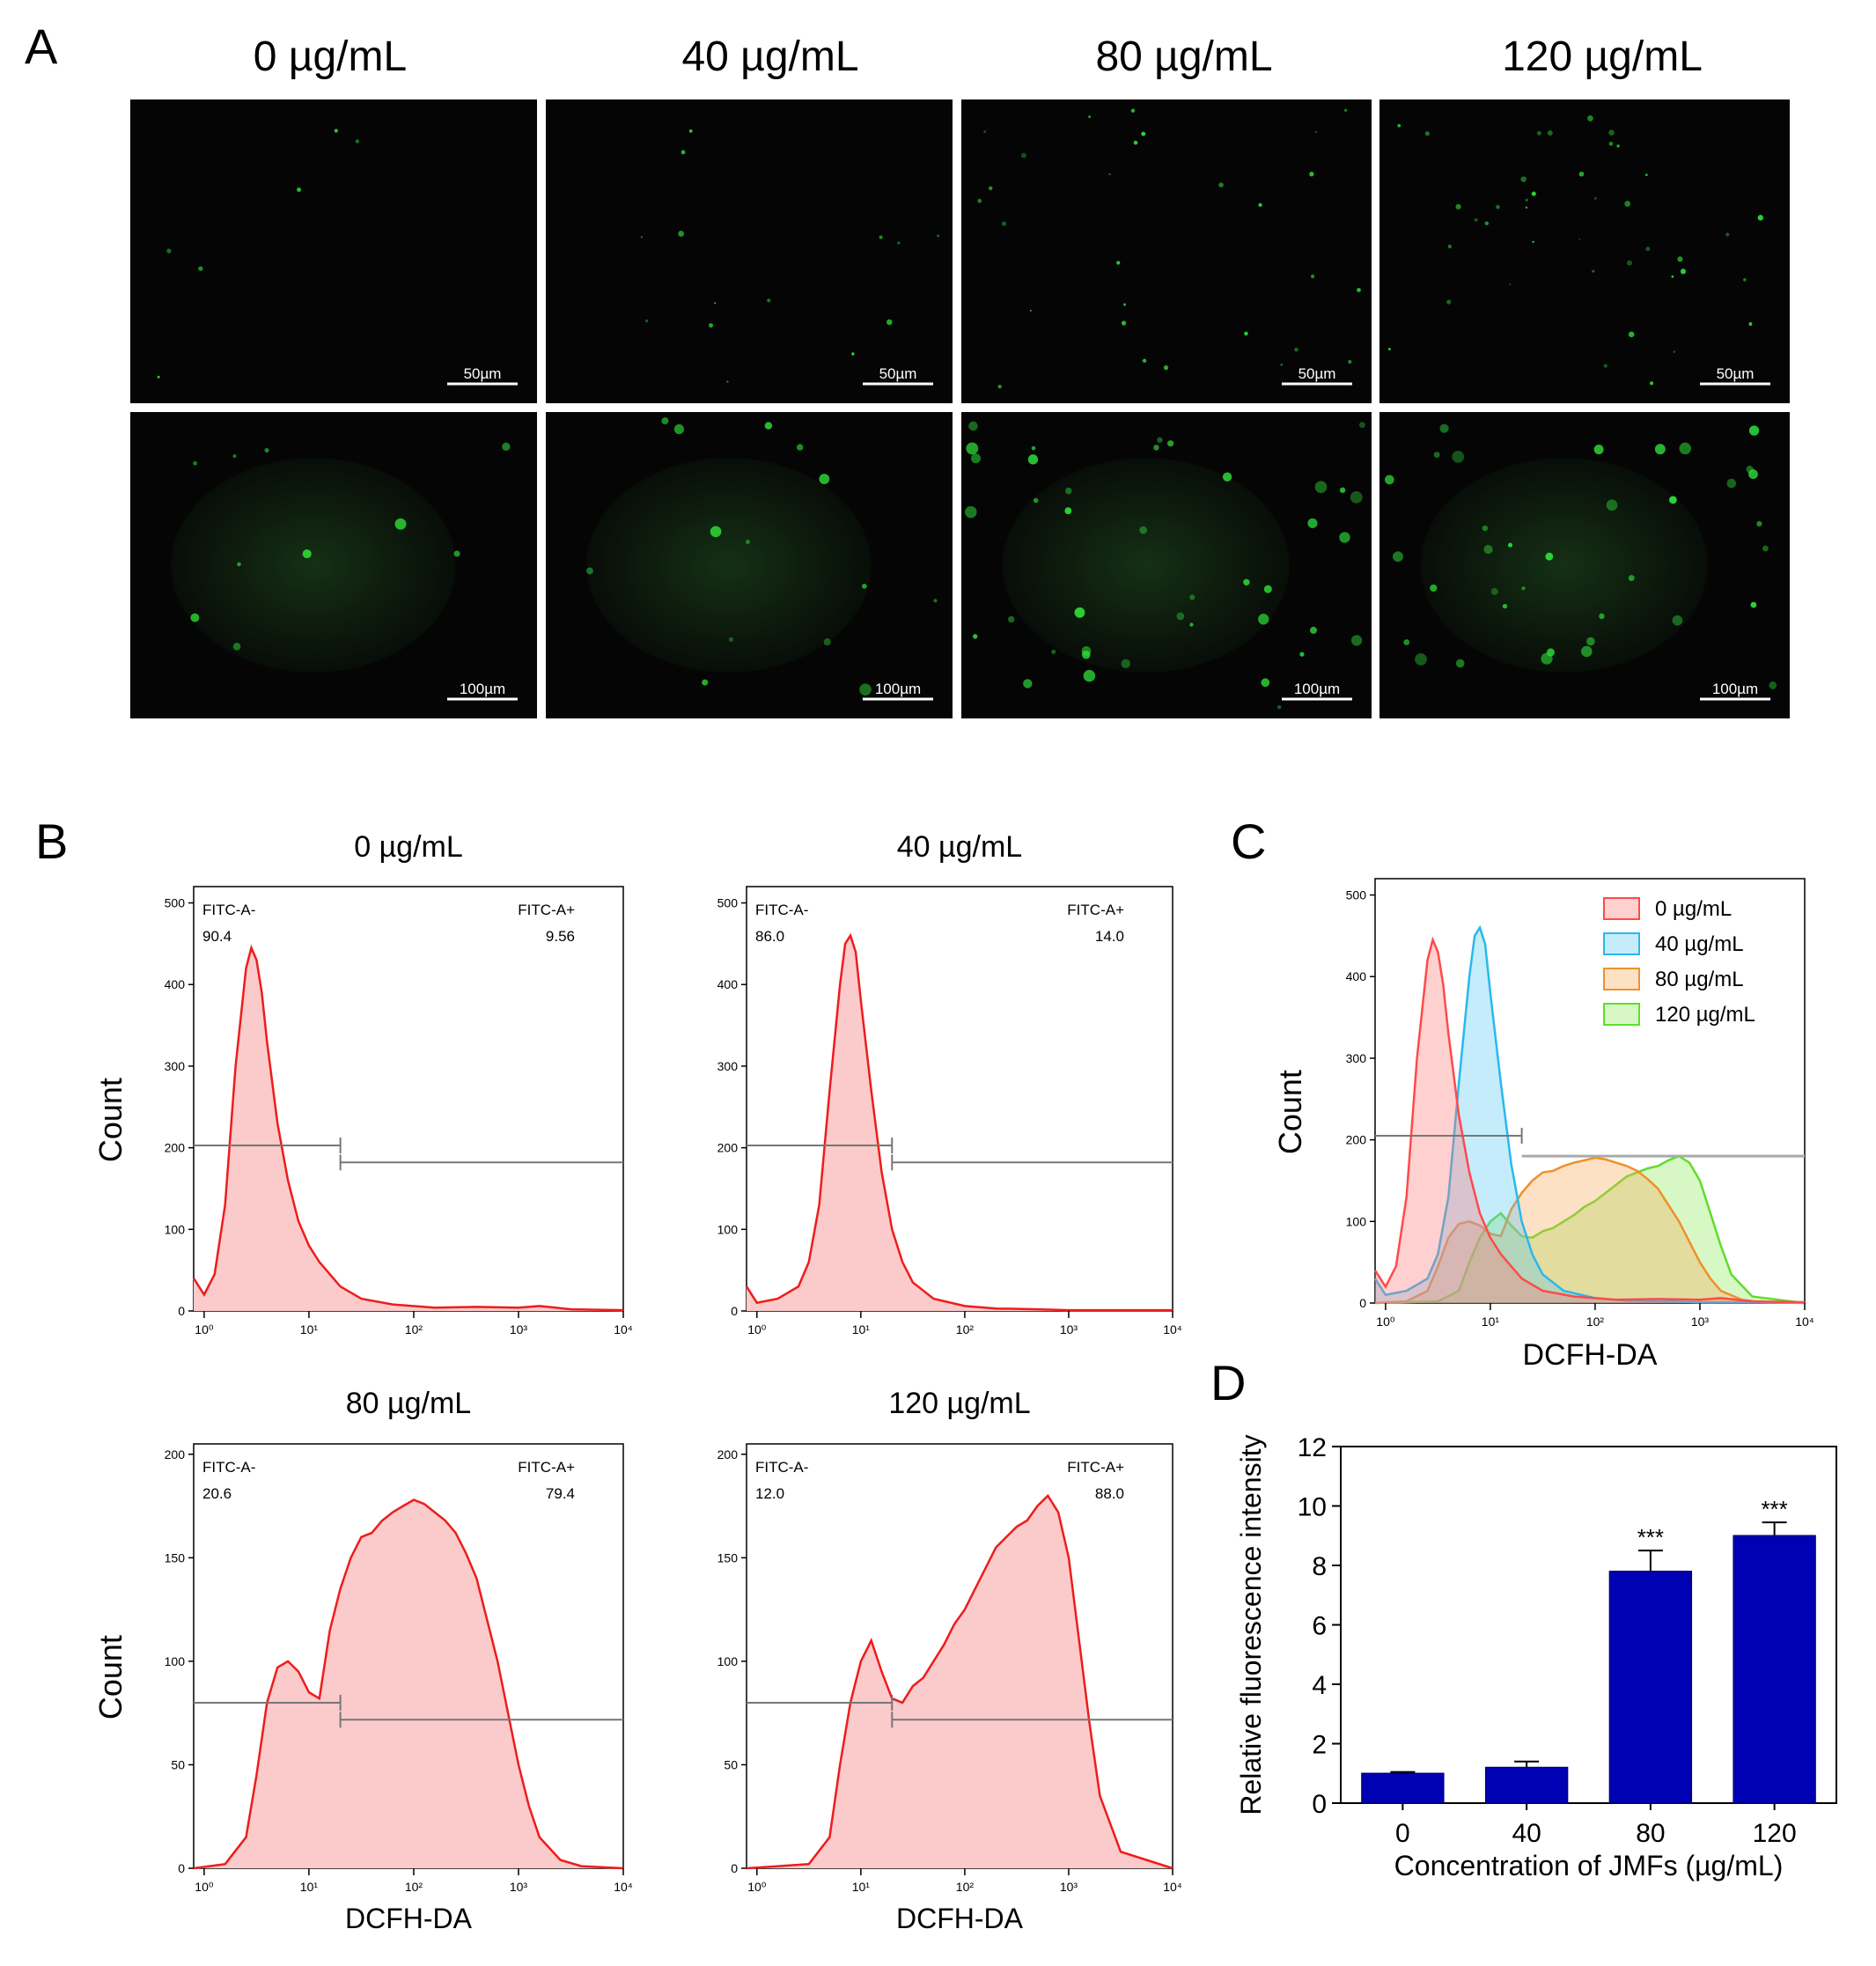 The height and width of the screenshot is (1966, 1876). Describe the element at coordinates (1590, 1355) in the screenshot. I see `overlay-x-axis-label: DCFH-DA` at that location.